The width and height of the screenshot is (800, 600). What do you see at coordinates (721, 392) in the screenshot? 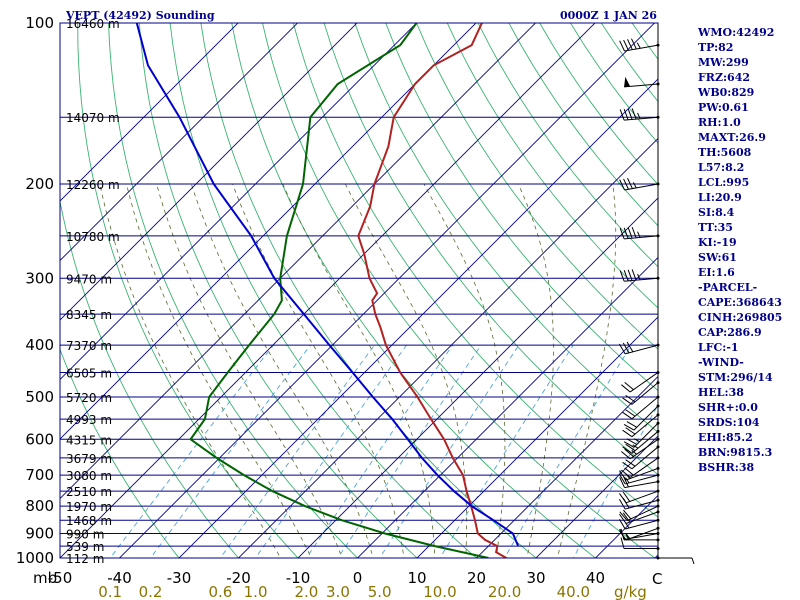
I see `index-entry: HEL:38` at bounding box center [721, 392].